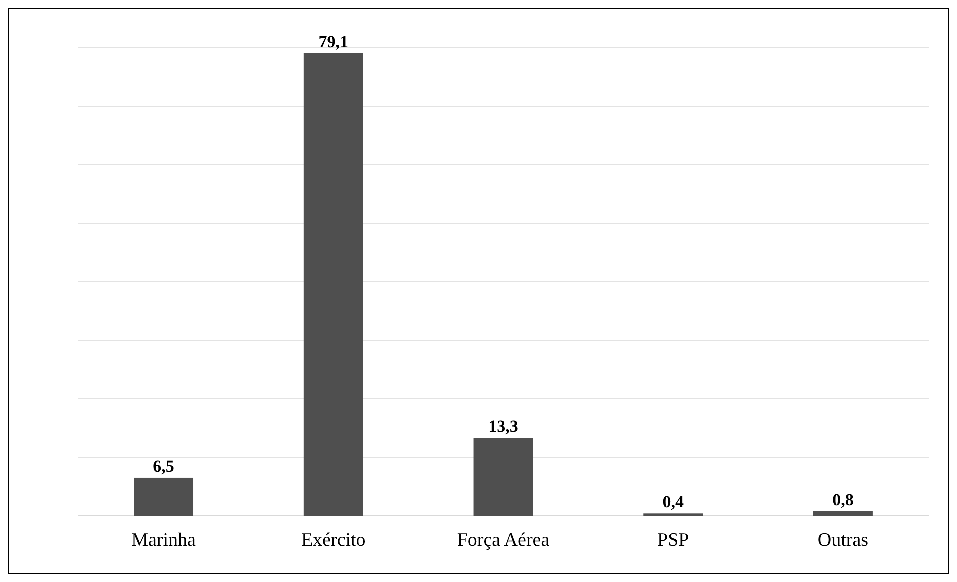  What do you see at coordinates (503, 426) in the screenshot?
I see `data-label: 13,3` at bounding box center [503, 426].